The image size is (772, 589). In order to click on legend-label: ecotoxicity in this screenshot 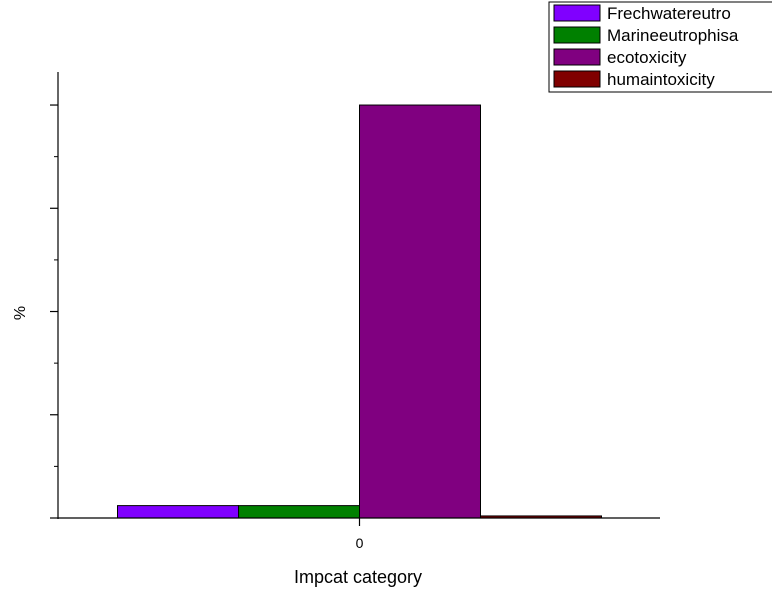, I will do `click(647, 57)`.